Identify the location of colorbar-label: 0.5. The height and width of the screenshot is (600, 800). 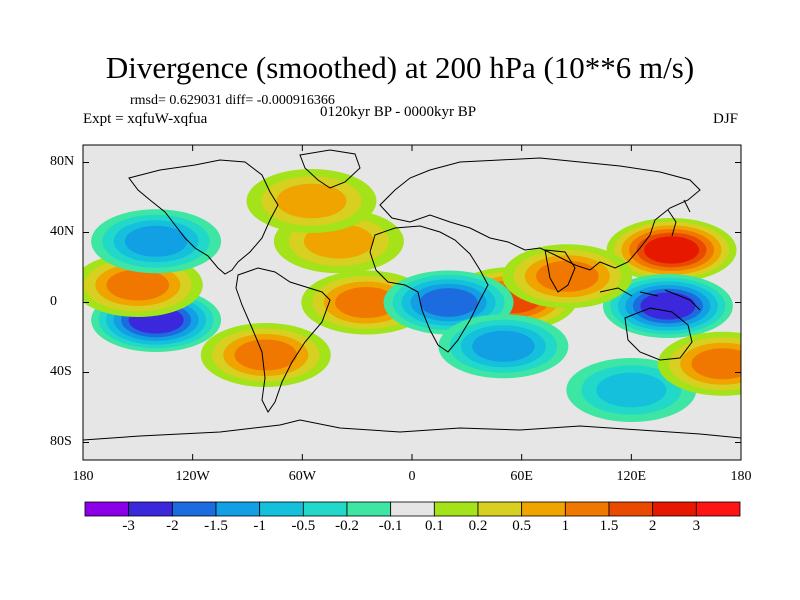
(522, 526).